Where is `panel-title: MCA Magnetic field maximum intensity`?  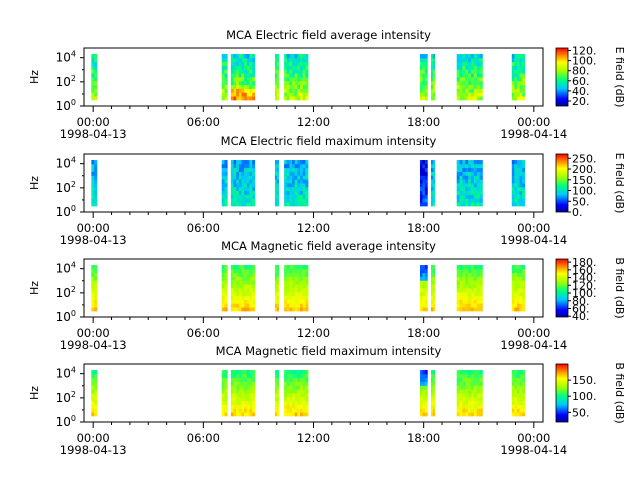
panel-title: MCA Magnetic field maximum intensity is located at coordinates (329, 351).